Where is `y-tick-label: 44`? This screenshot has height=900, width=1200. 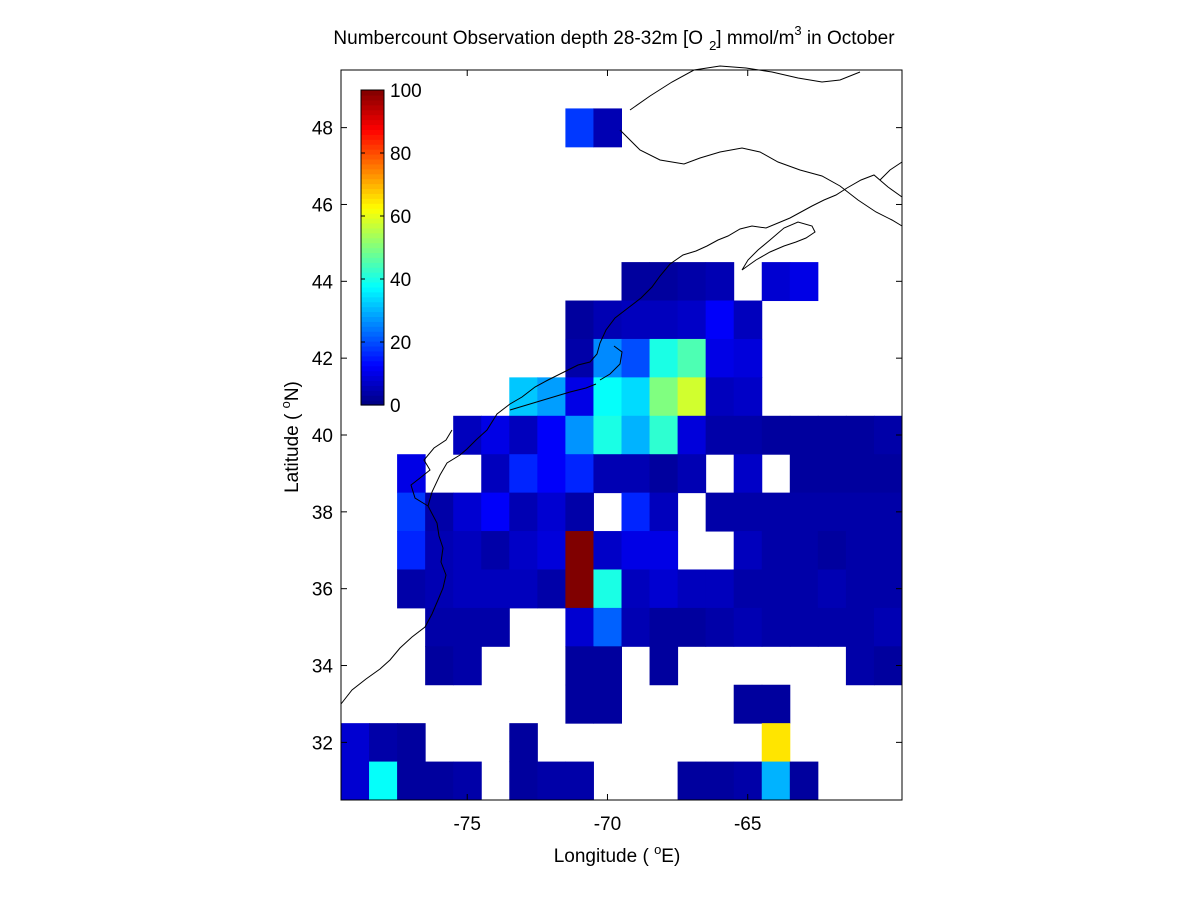 y-tick-label: 44 is located at coordinates (323, 282).